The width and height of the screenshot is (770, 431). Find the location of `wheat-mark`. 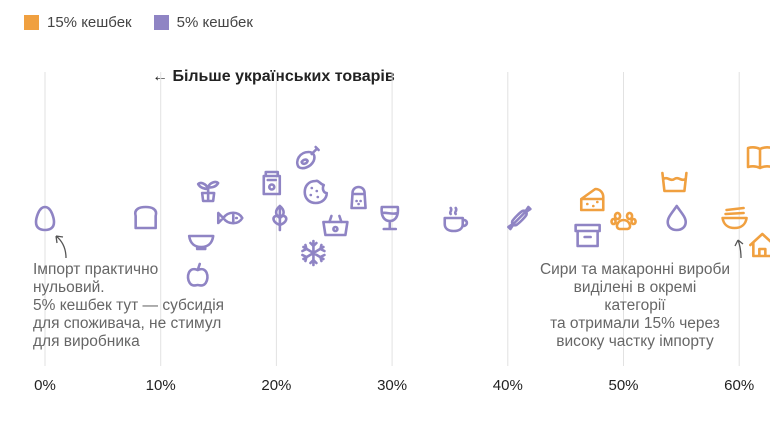

wheat-mark is located at coordinates (280, 218).